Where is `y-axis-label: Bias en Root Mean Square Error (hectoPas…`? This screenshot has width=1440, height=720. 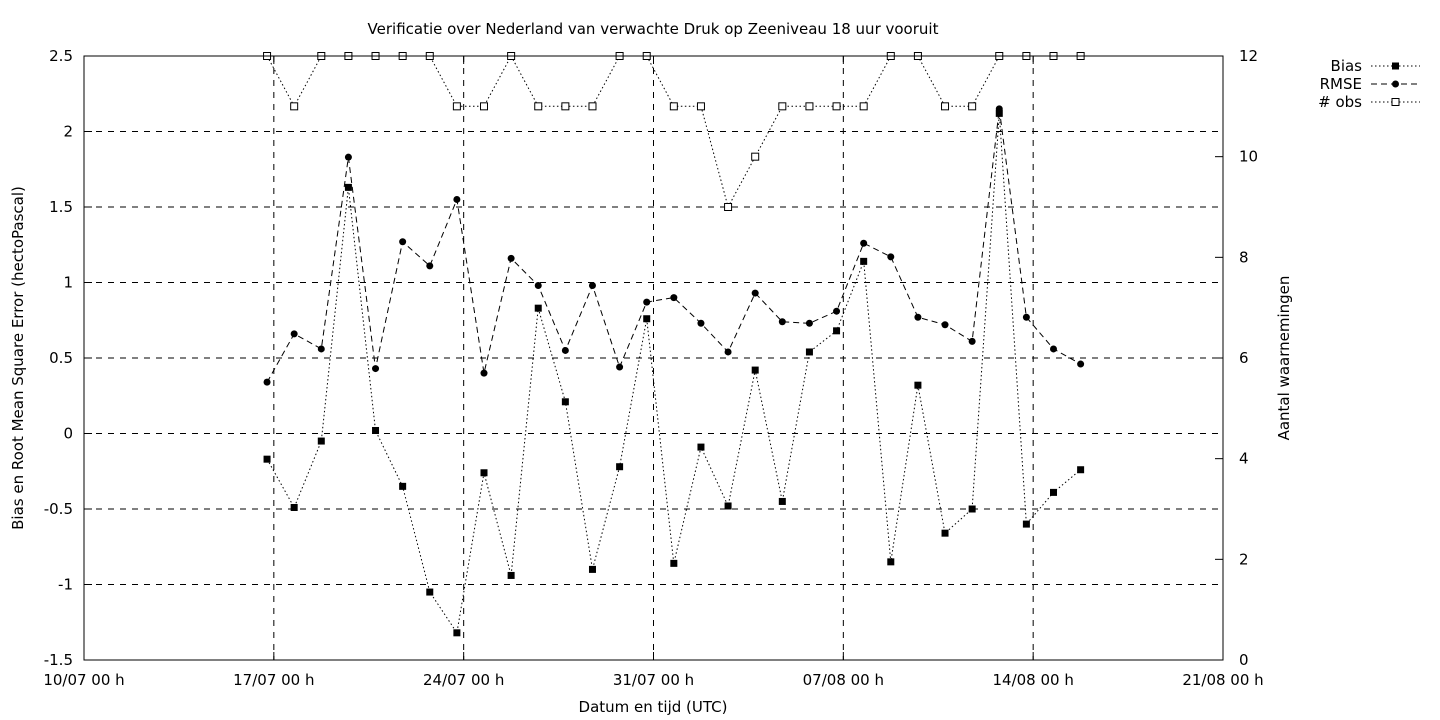
y-axis-label: Bias en Root Mean Square Error (hectoPas… is located at coordinates (18, 358).